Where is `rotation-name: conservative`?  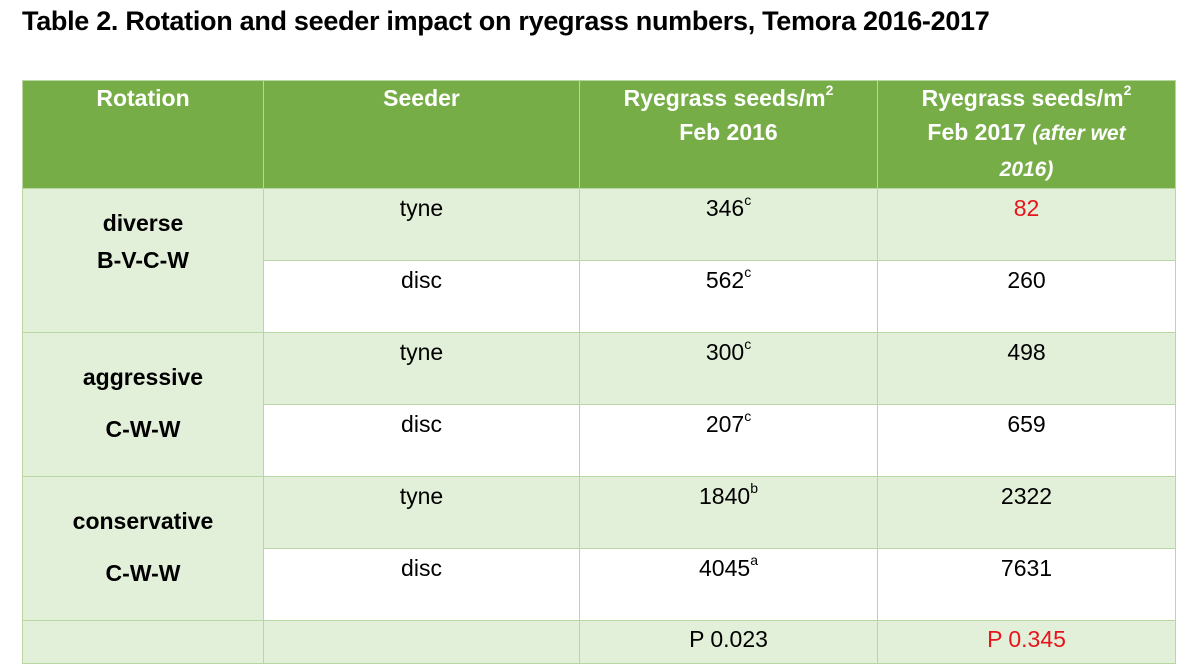
rotation-name: conservative is located at coordinates (143, 521).